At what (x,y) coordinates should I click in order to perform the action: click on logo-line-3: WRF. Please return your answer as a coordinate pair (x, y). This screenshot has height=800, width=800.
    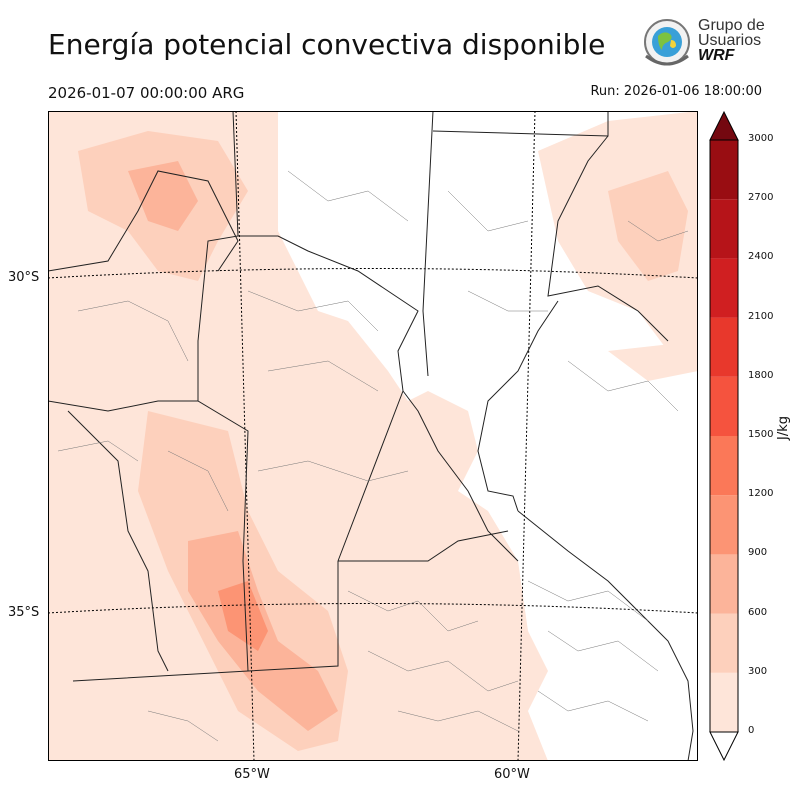
    Looking at the image, I should click on (716, 55).